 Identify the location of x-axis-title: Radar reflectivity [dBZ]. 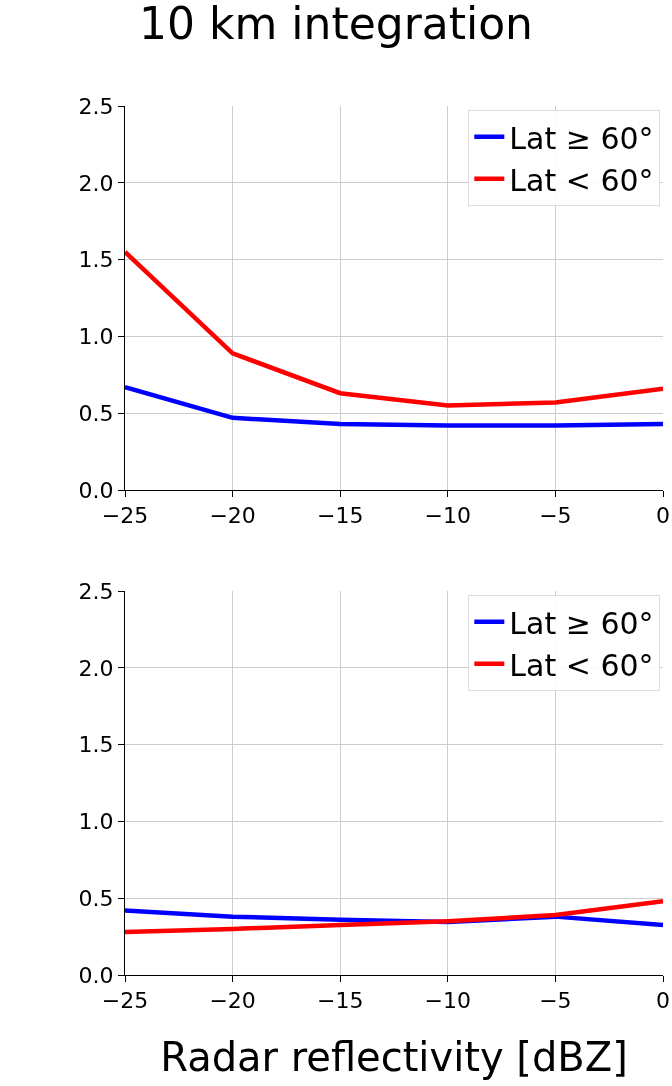
(394, 1056).